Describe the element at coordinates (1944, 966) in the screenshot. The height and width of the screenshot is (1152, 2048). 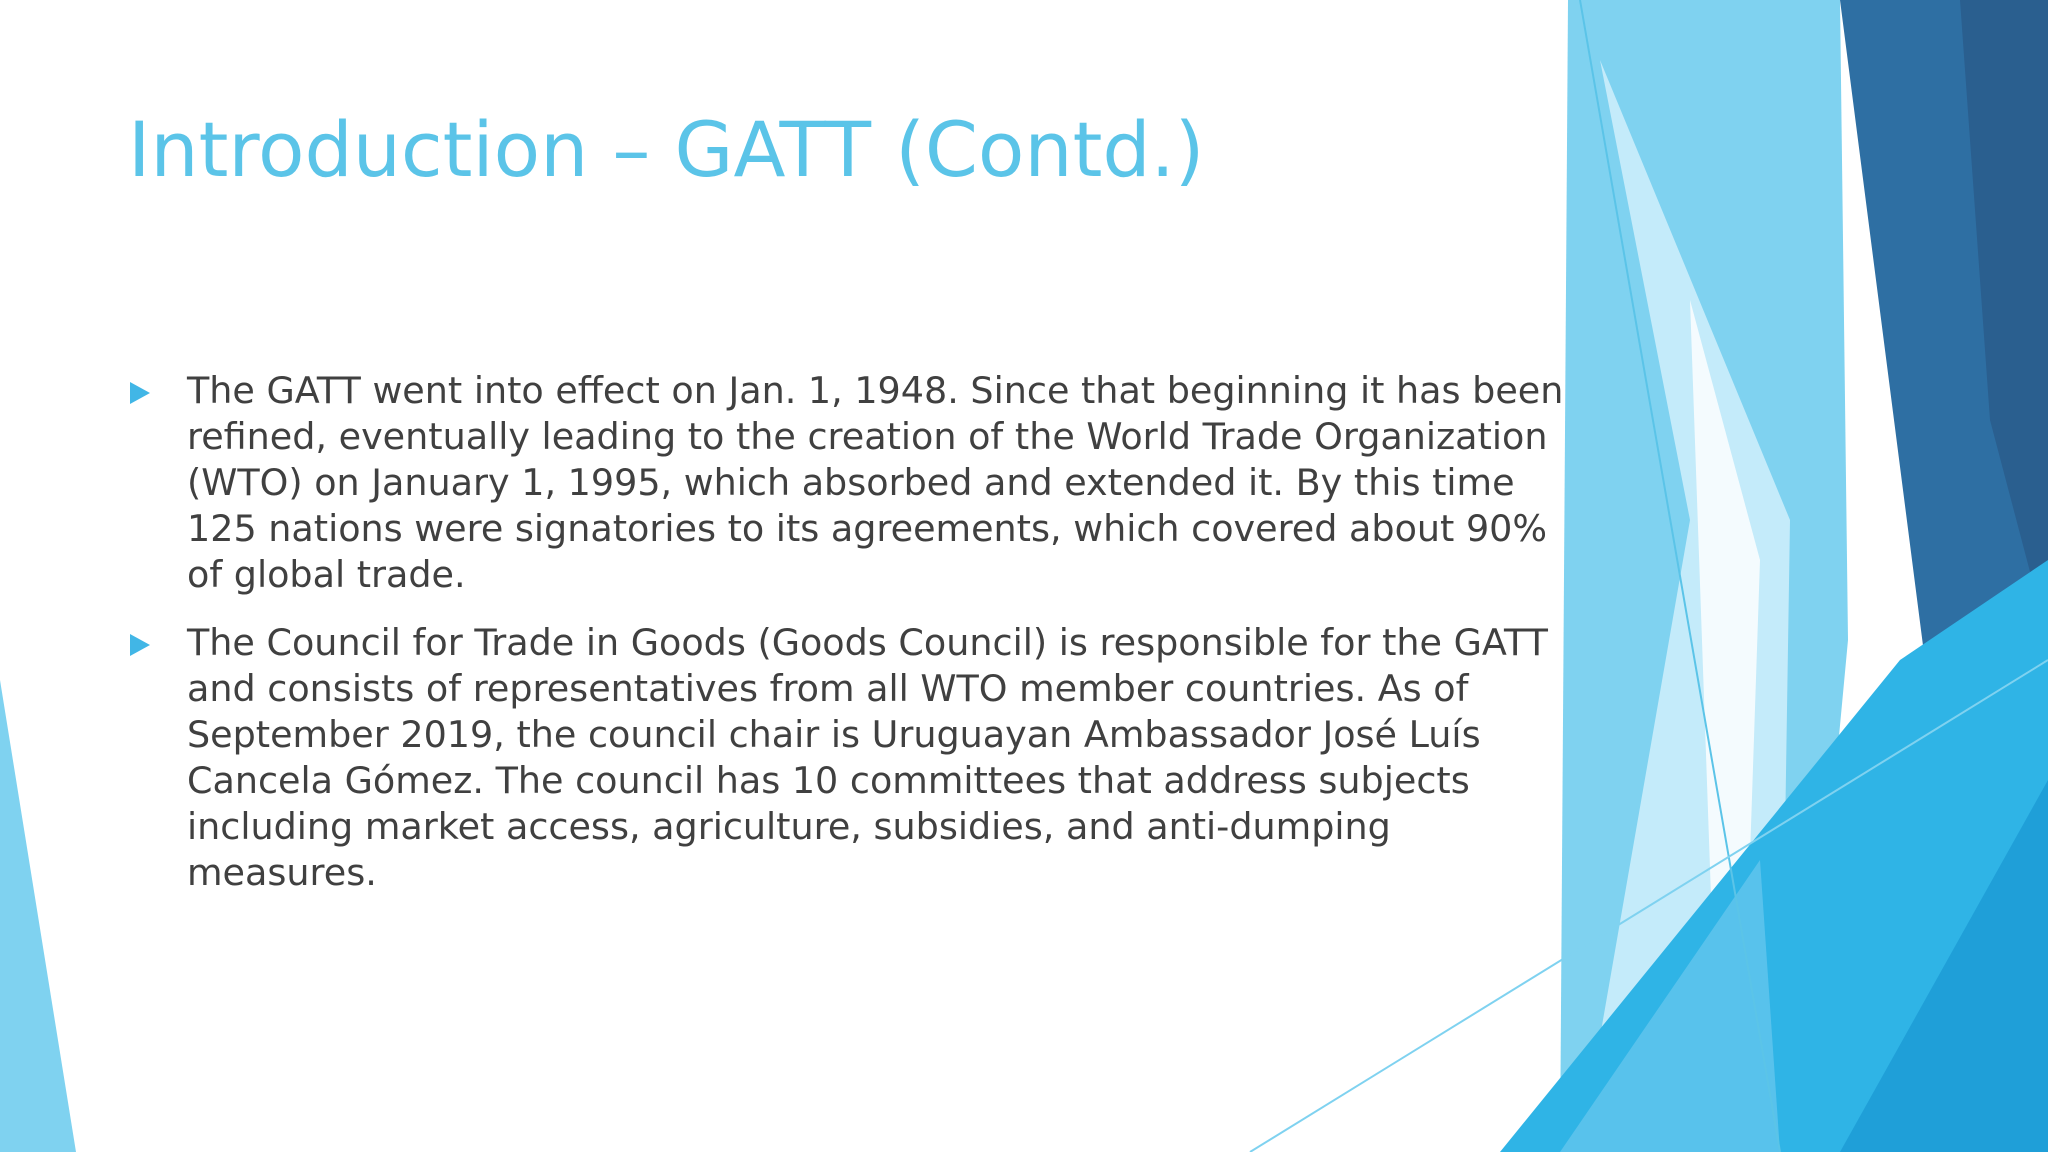
I see `facet-mid-lower` at that location.